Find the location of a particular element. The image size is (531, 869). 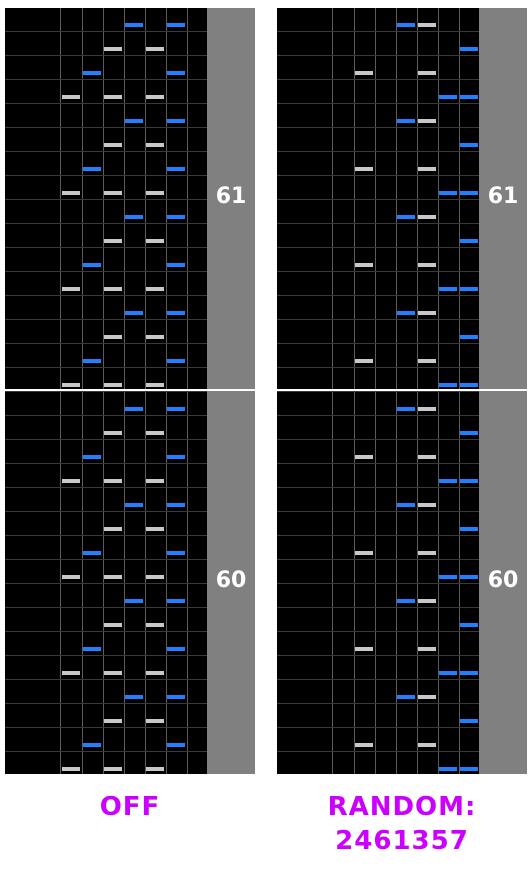

measure-number-off-61: 61 is located at coordinates (231, 196).